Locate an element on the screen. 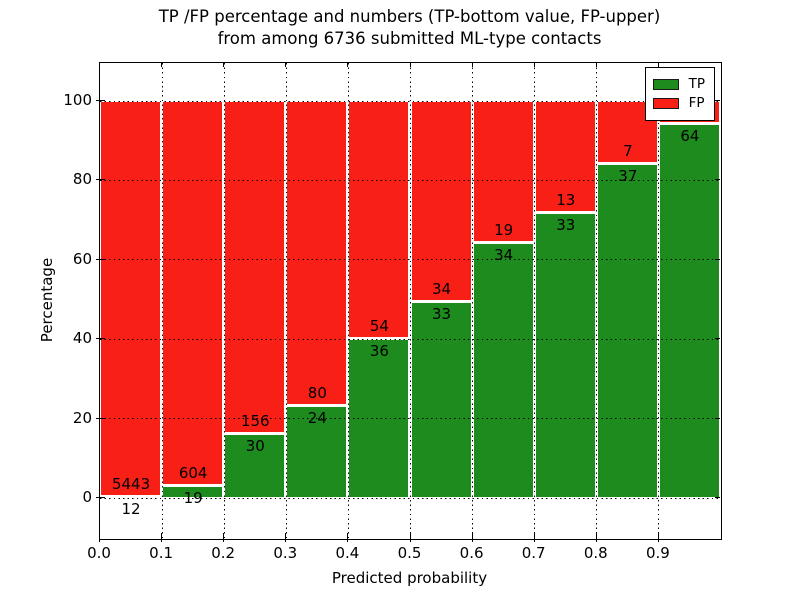 This screenshot has width=800, height=600. tp-count-label: 12 is located at coordinates (131, 509).